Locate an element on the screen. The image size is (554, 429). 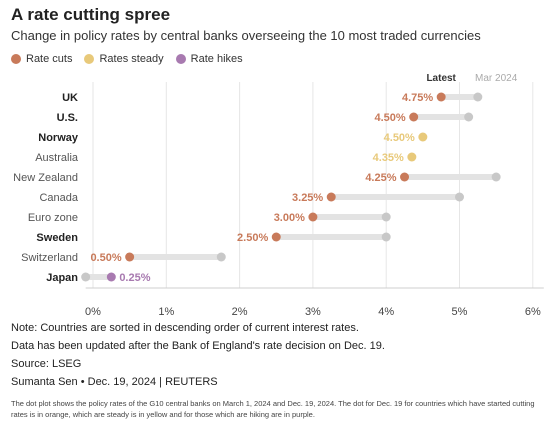
legend-swatch-hikes is located at coordinates (180, 59).